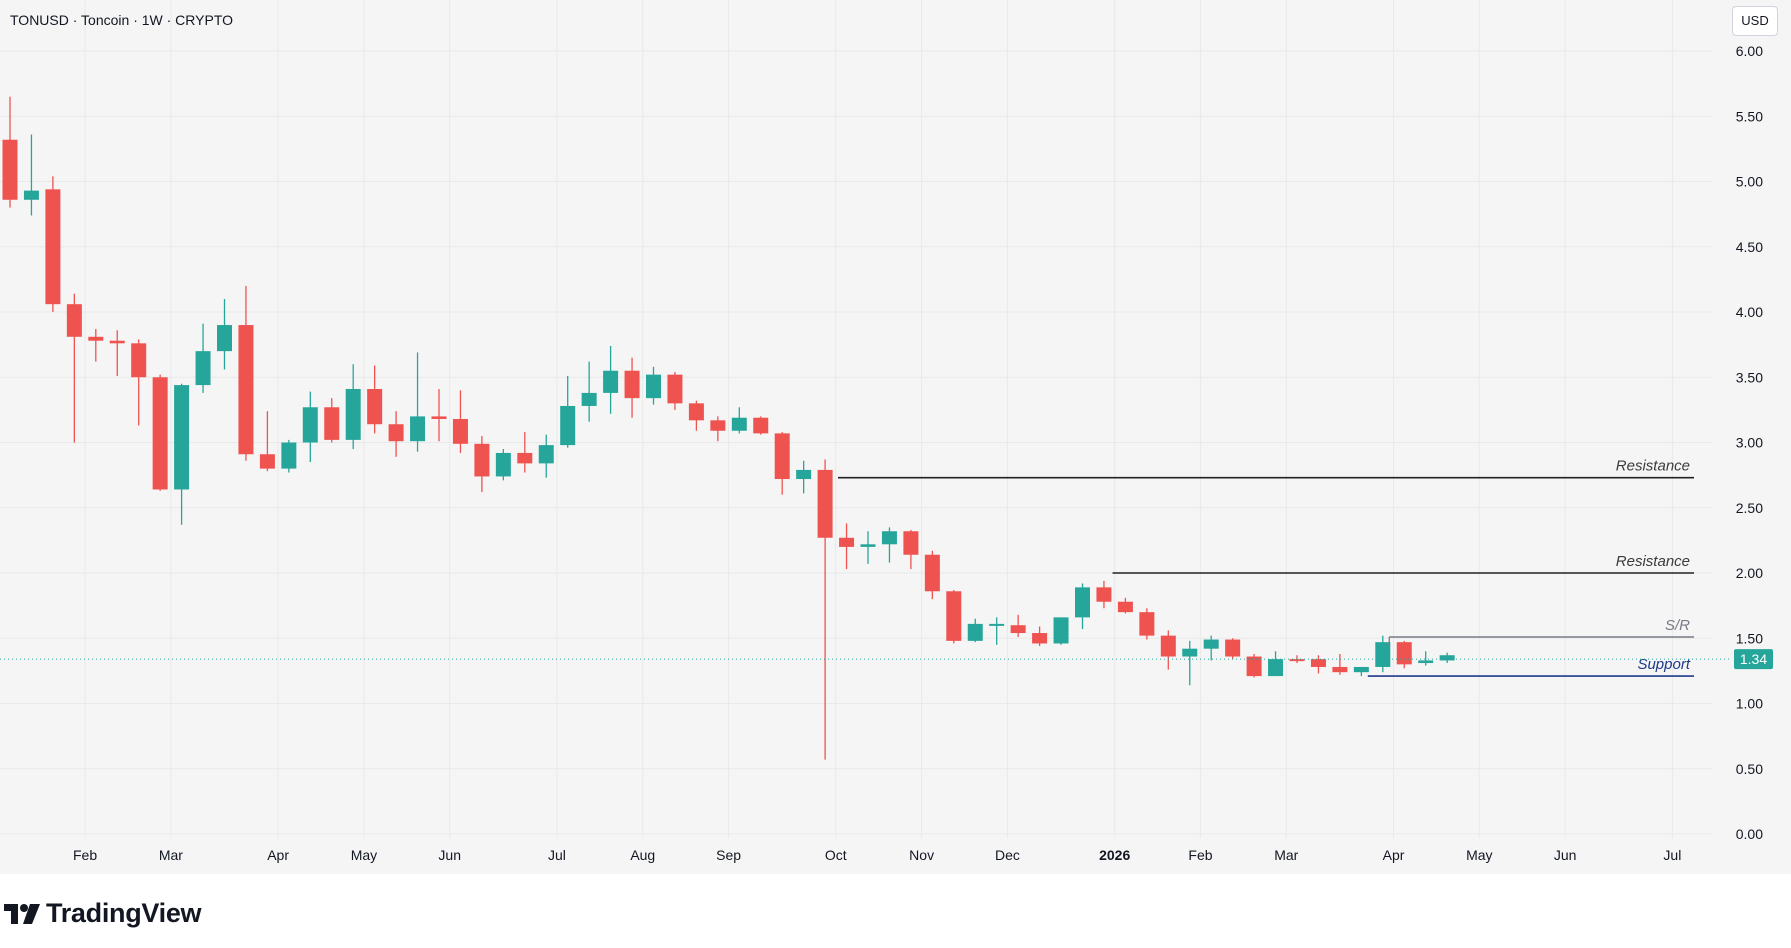  I want to click on x-tick-label: 2026, so click(1114, 855).